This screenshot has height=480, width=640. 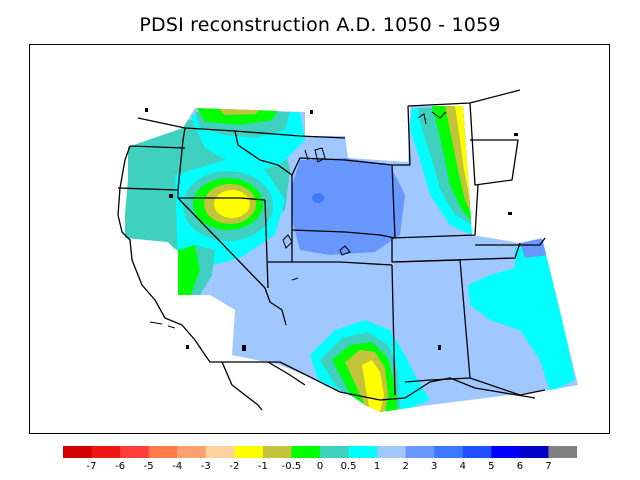 What do you see at coordinates (234, 466) in the screenshot?
I see `colorbar-tick-label: -2` at bounding box center [234, 466].